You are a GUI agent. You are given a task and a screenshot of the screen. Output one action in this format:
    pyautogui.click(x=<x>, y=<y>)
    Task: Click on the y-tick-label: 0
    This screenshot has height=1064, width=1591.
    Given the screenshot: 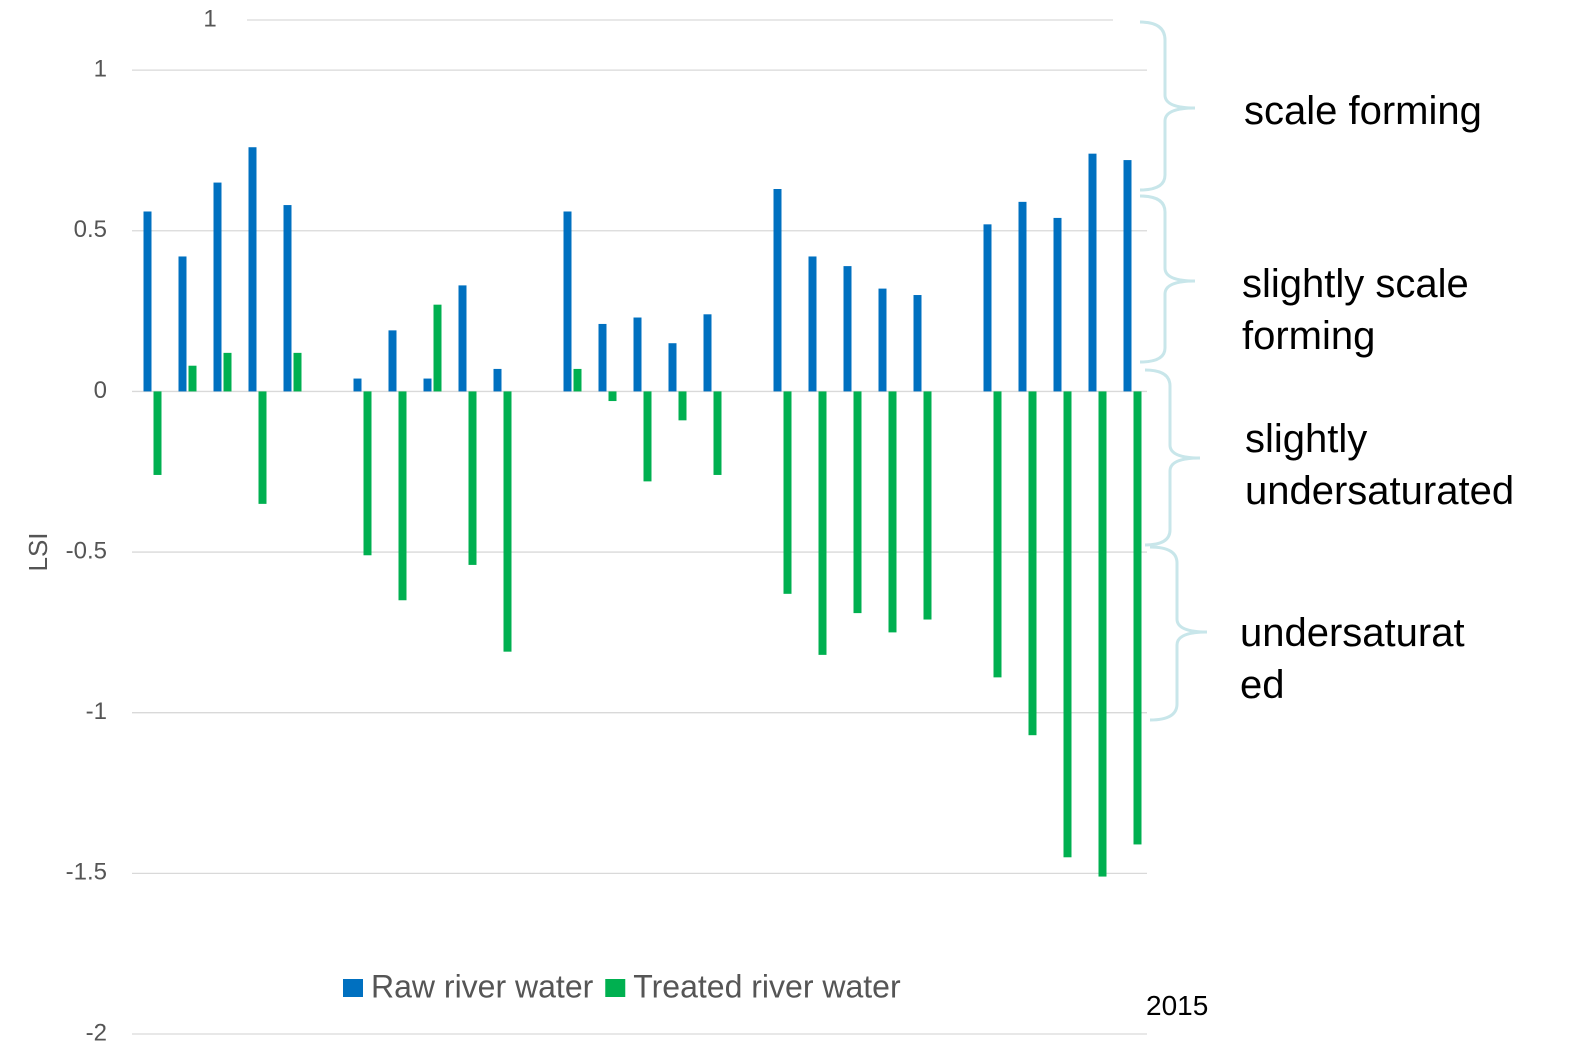 What is the action you would take?
    pyautogui.click(x=100, y=390)
    